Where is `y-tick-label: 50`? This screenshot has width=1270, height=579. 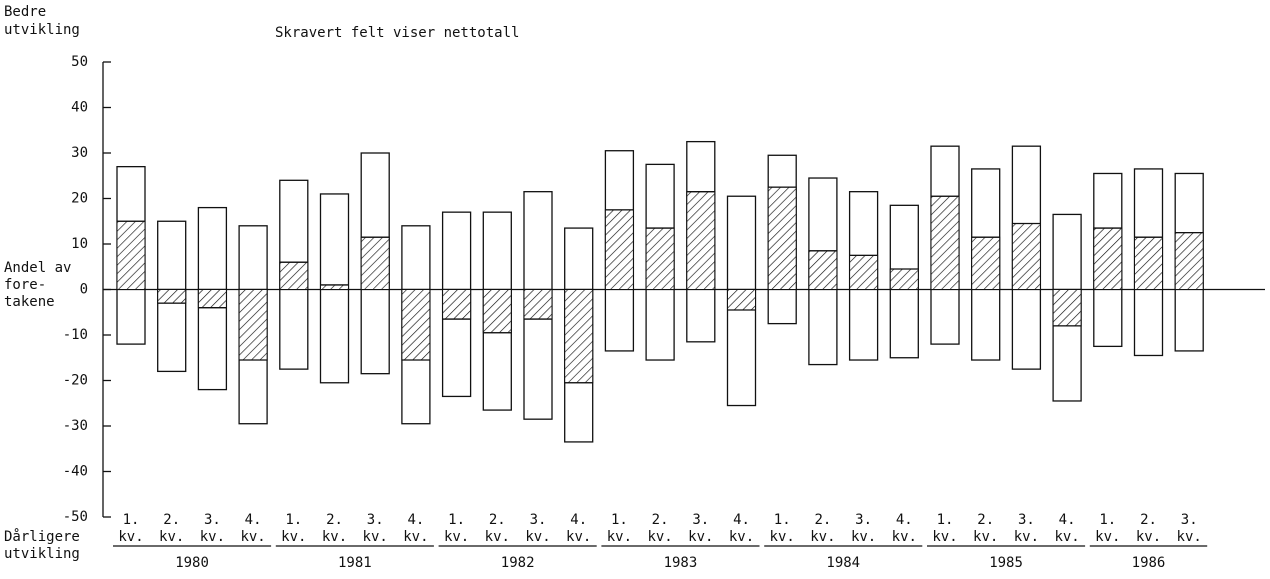
y-tick-label: 50 is located at coordinates (79, 62).